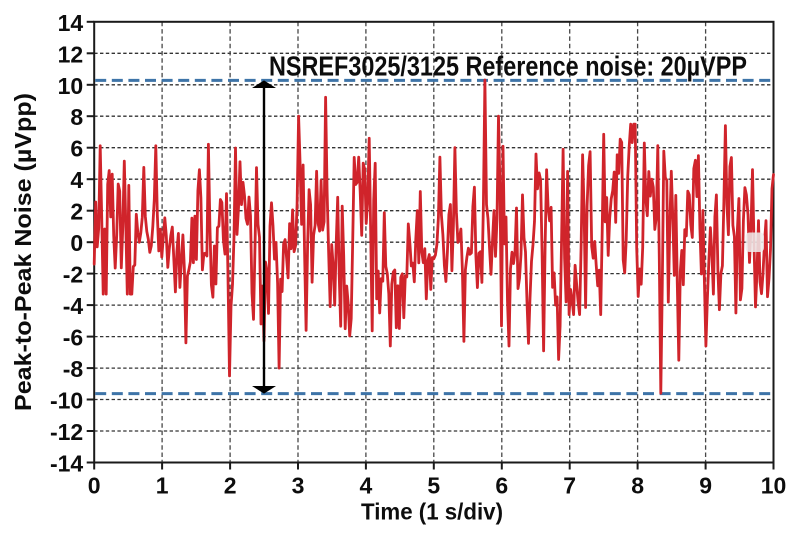 The height and width of the screenshot is (547, 799). I want to click on svg-text: 7, so click(569, 486).